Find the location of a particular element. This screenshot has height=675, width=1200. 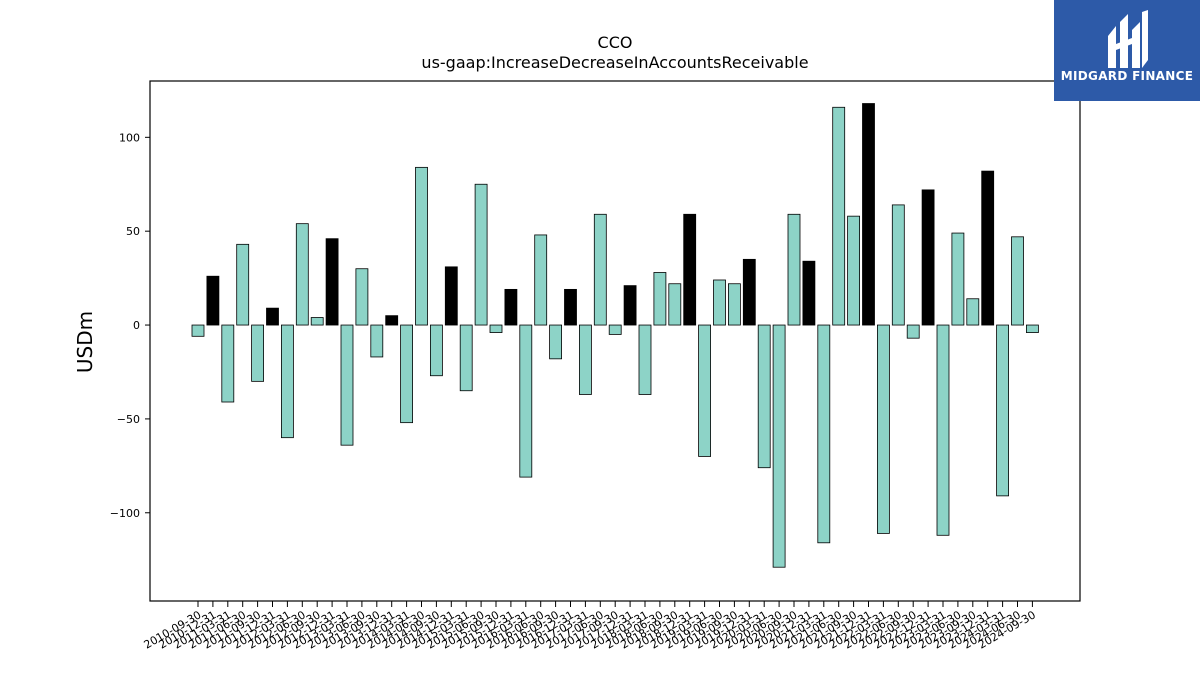

chart-title: CCO is located at coordinates (615, 42).